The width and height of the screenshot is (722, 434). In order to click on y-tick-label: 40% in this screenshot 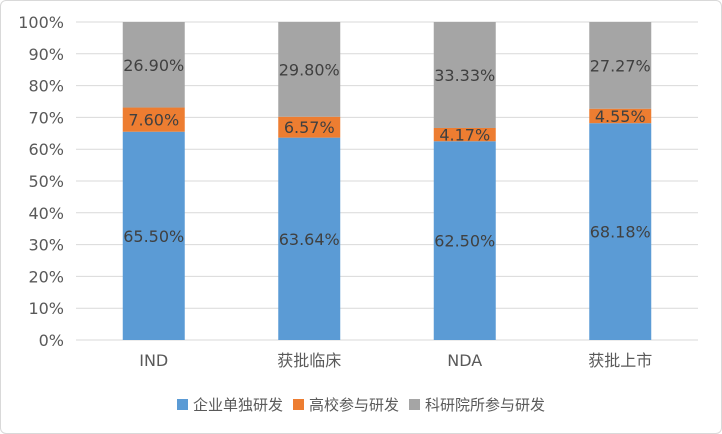, I will do `click(46, 213)`.